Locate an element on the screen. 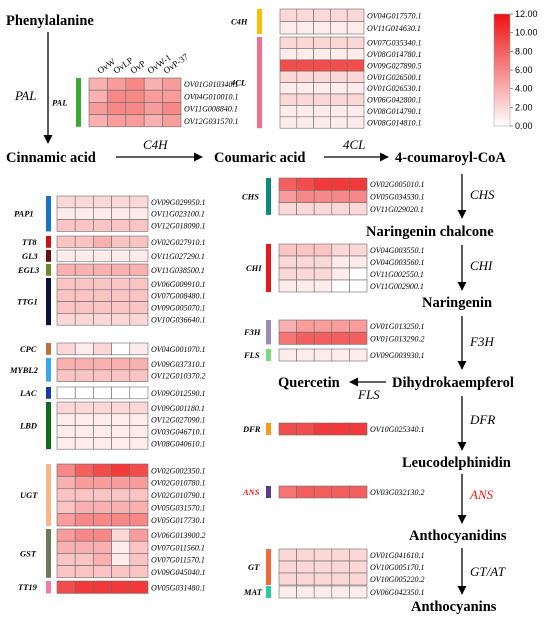  group-label-ugt: UGT is located at coordinates (29, 495).